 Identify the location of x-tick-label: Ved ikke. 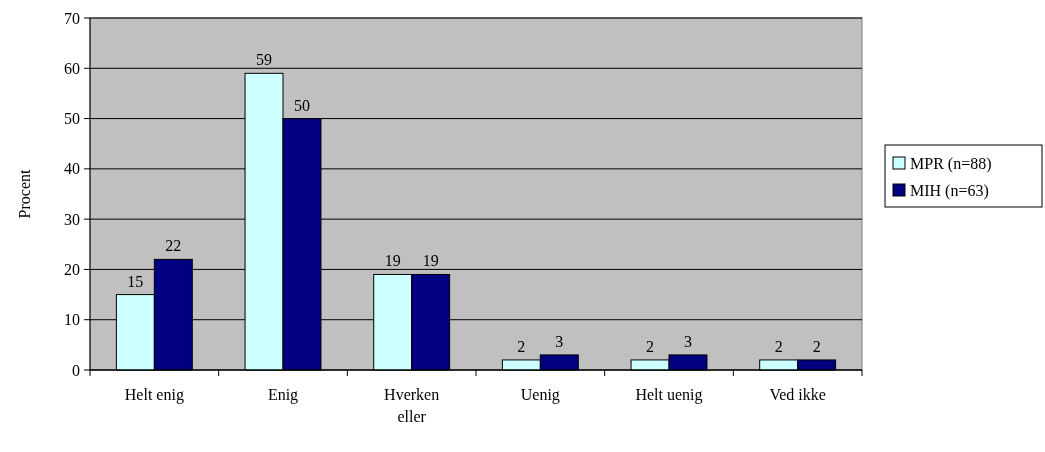
(797, 394).